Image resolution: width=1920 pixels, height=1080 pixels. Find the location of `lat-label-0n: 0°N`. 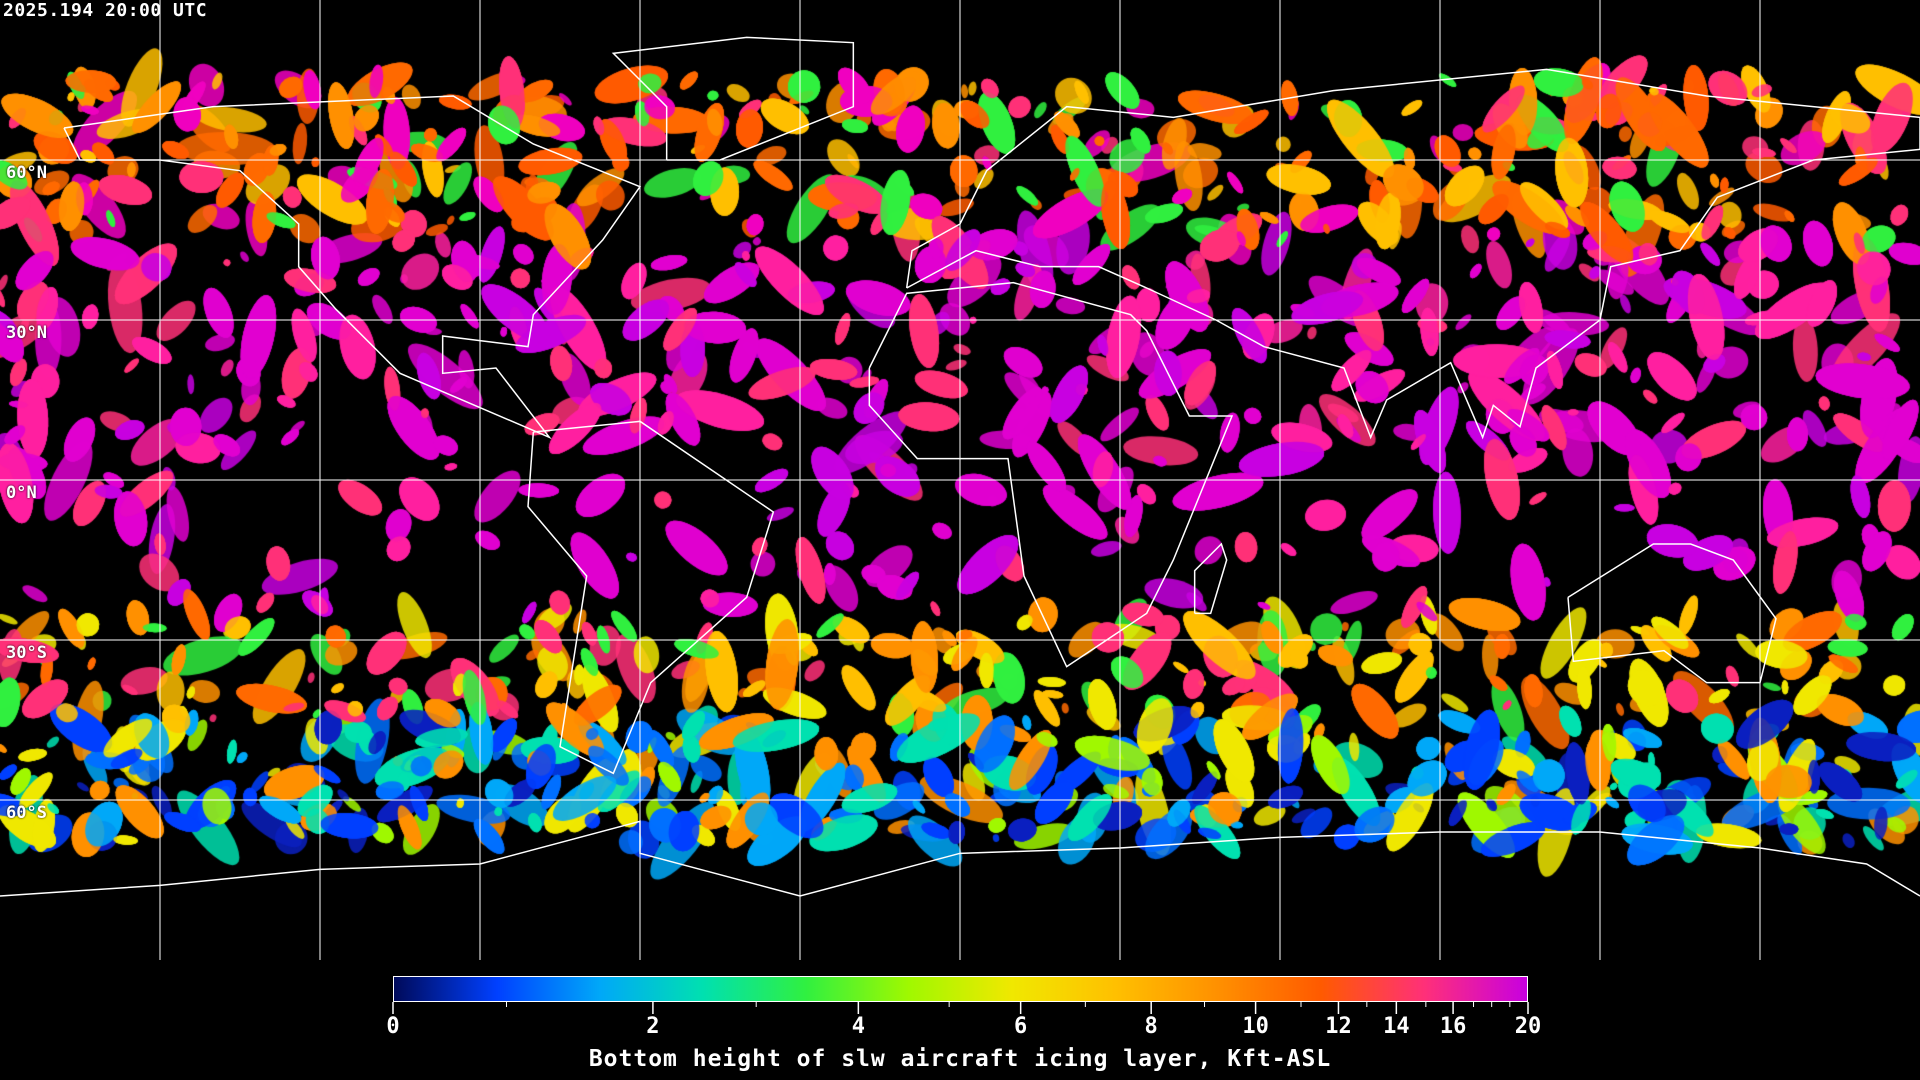

lat-label-0n: 0°N is located at coordinates (21, 493).